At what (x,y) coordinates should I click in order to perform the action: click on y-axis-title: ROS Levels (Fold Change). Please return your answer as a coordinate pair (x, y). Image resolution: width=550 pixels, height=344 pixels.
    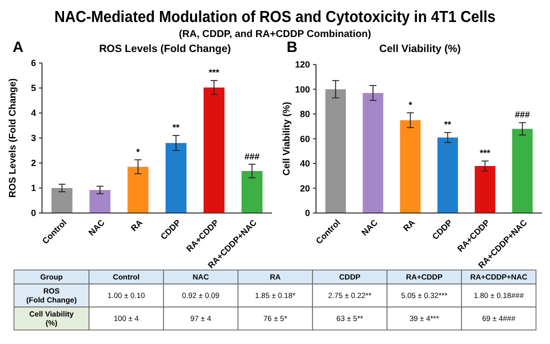
    Looking at the image, I should click on (12, 138).